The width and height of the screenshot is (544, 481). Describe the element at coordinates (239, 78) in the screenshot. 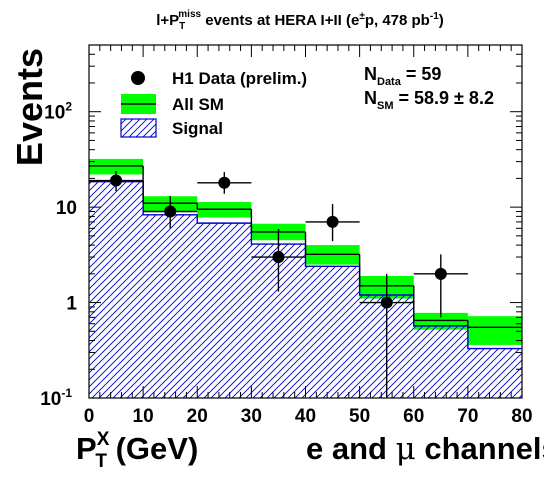

I see `legend-label-data: H1 Data (prelim.)` at that location.